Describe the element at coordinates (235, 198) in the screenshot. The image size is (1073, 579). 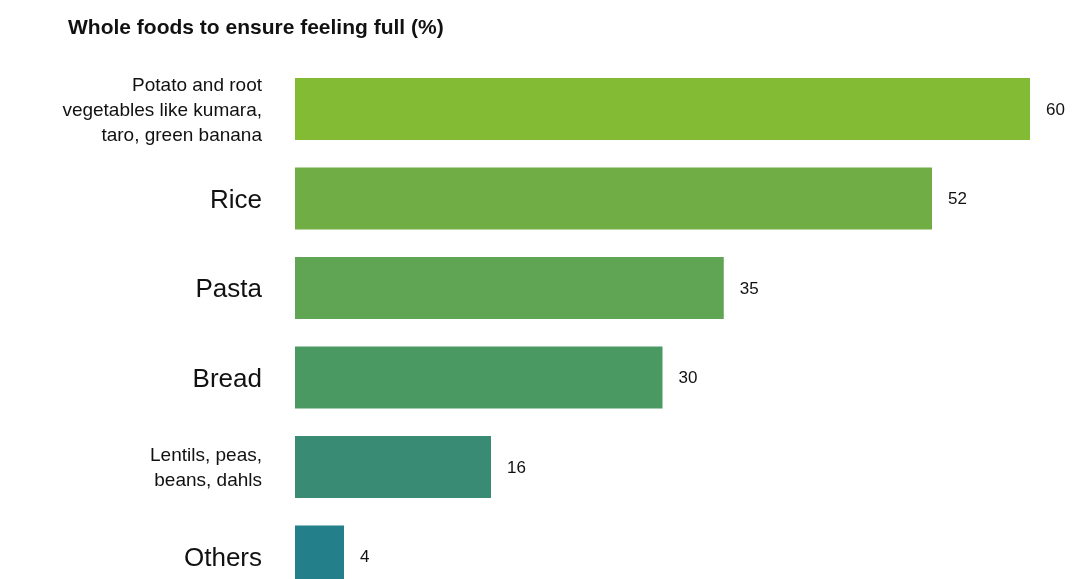
I see `y-tick-label: Rice` at that location.